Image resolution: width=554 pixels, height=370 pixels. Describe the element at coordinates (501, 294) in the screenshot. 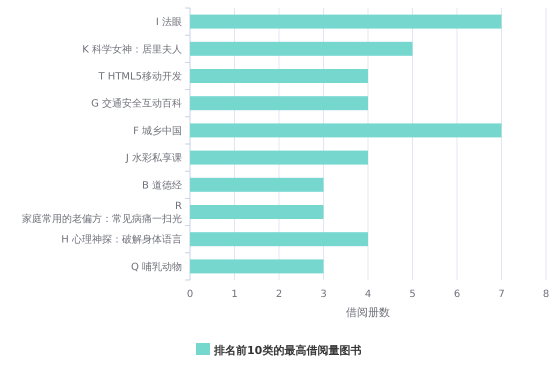

I see `x-tick-label: 7` at that location.